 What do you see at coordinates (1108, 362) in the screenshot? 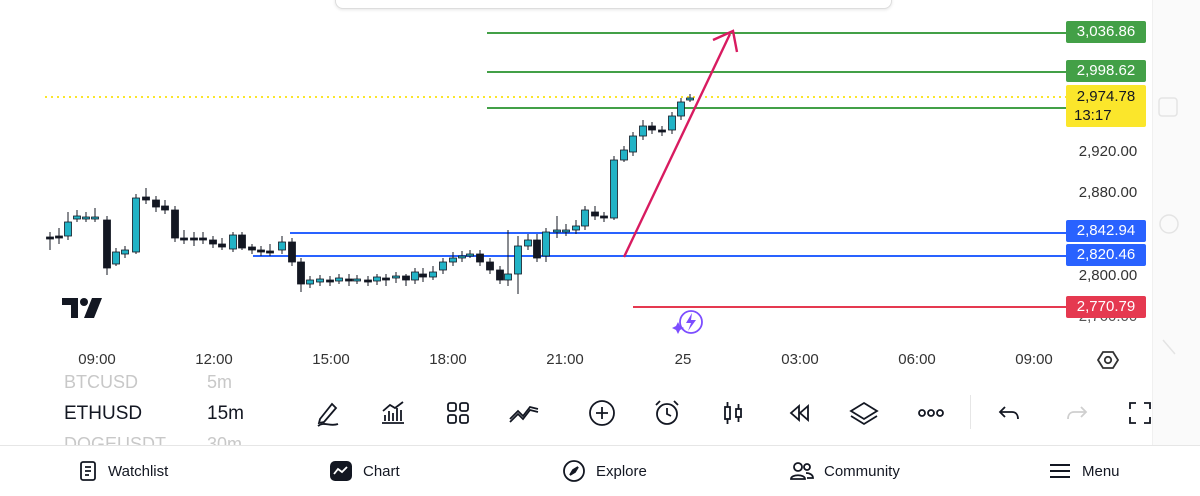
I see `chart-settings-icon` at bounding box center [1108, 362].